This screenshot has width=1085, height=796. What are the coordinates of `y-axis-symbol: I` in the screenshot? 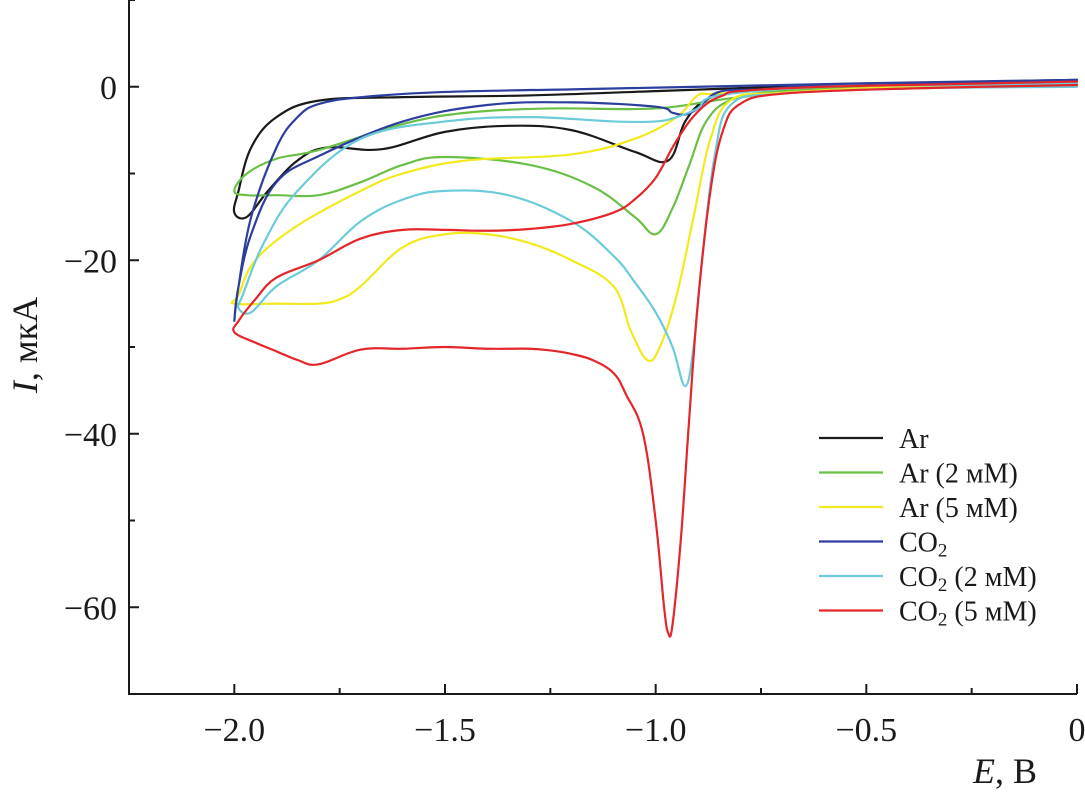 It's located at (25, 386).